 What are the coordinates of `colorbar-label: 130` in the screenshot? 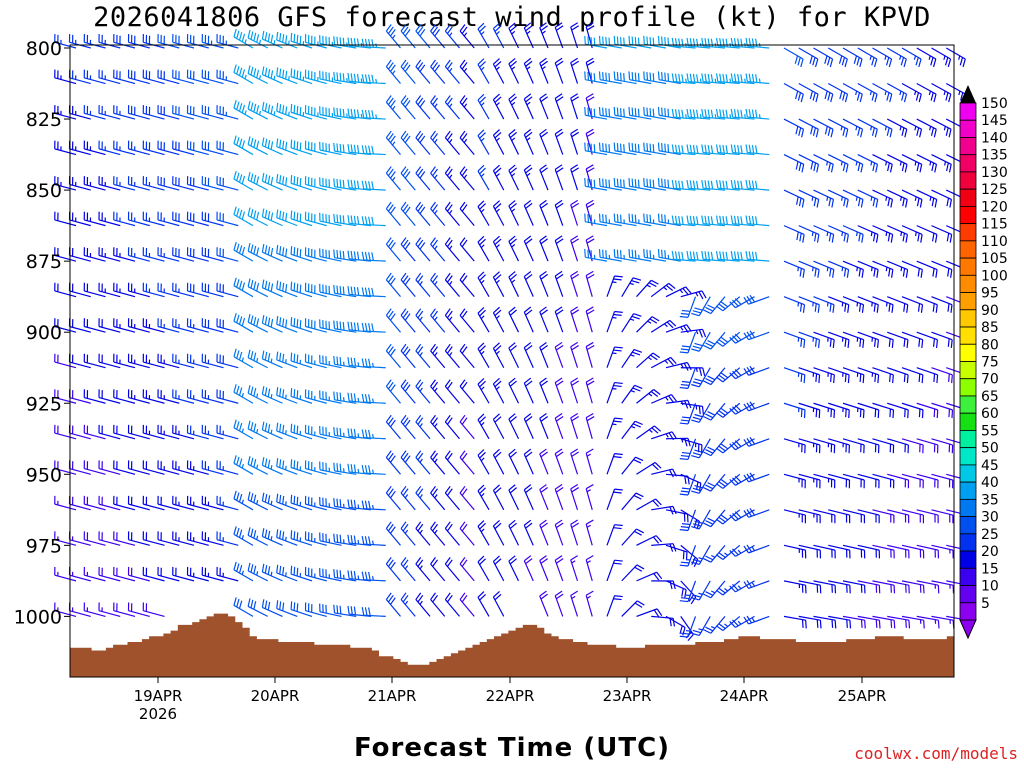 It's located at (994, 173).